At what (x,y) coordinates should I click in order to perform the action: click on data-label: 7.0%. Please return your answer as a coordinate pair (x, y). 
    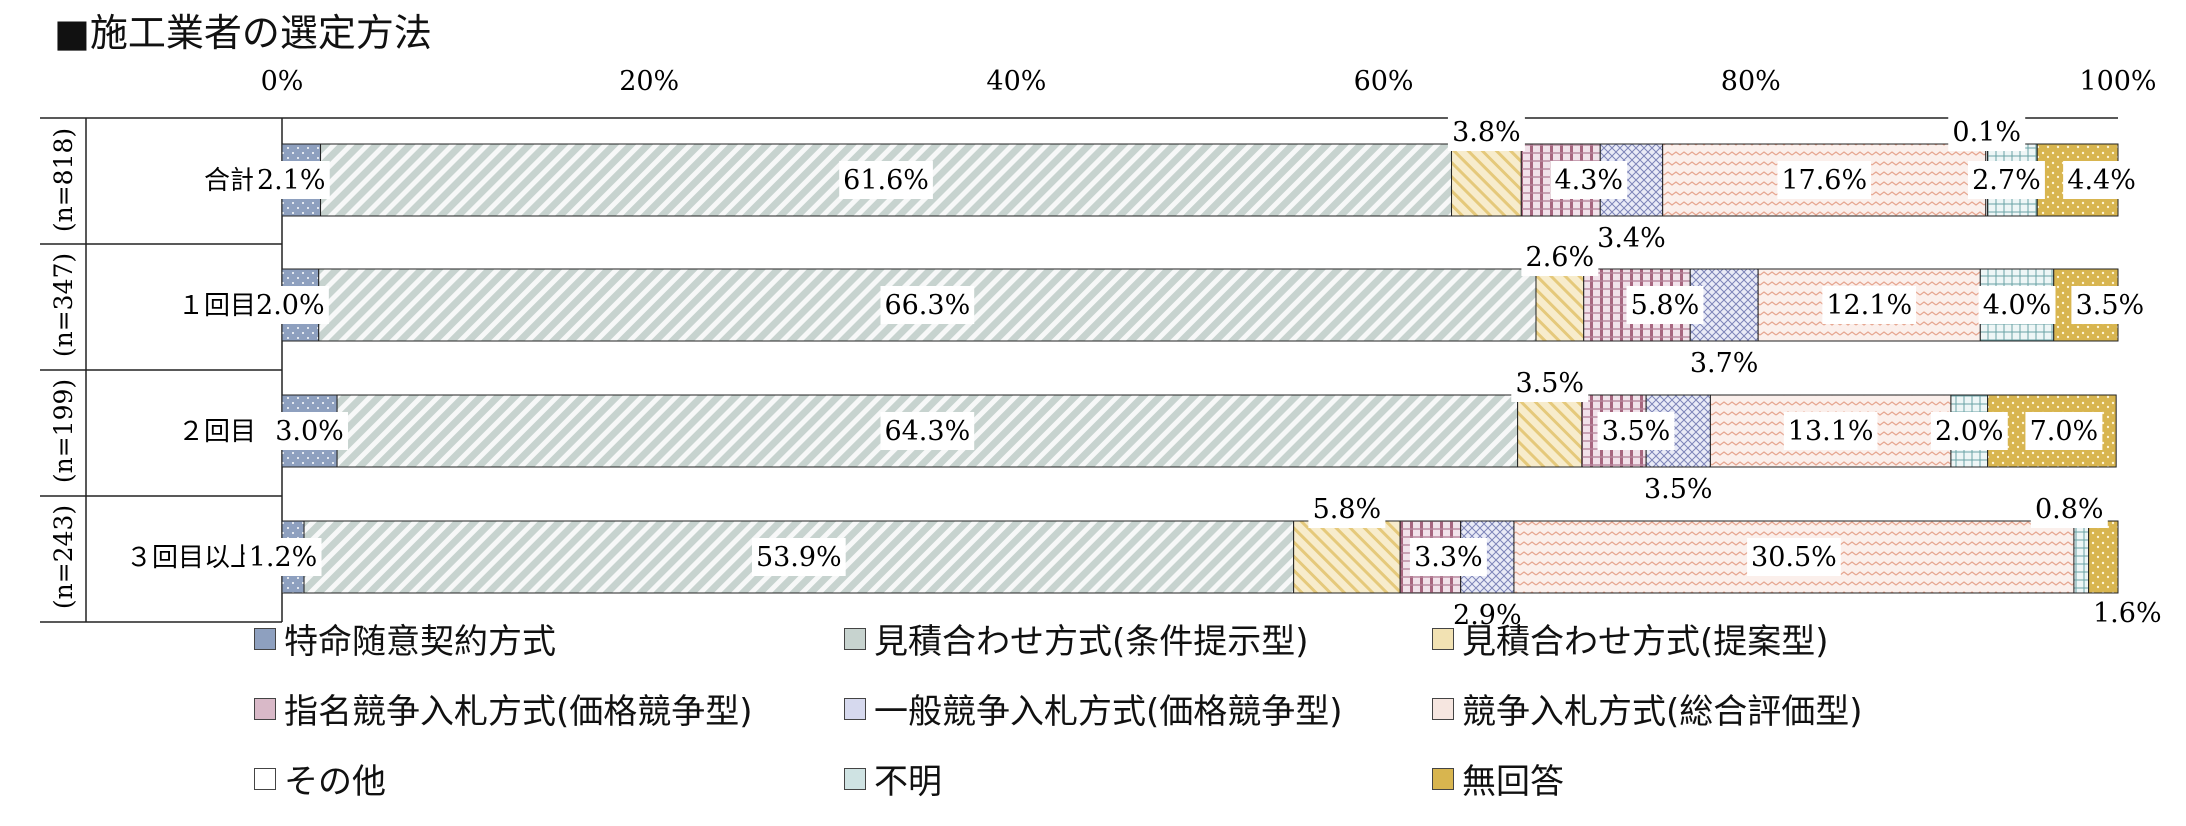
    Looking at the image, I should click on (2064, 431).